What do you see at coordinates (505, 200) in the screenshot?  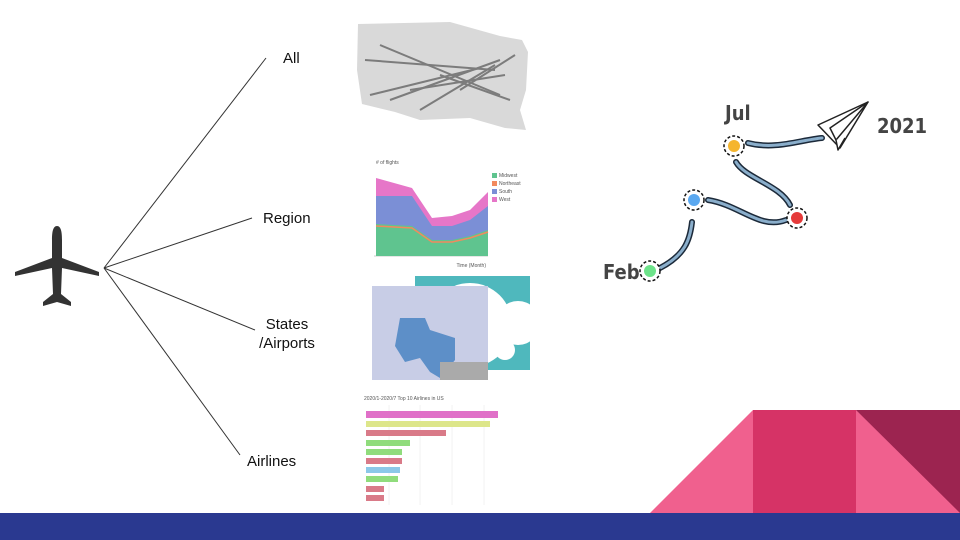 I see `thumb-legend: West` at bounding box center [505, 200].